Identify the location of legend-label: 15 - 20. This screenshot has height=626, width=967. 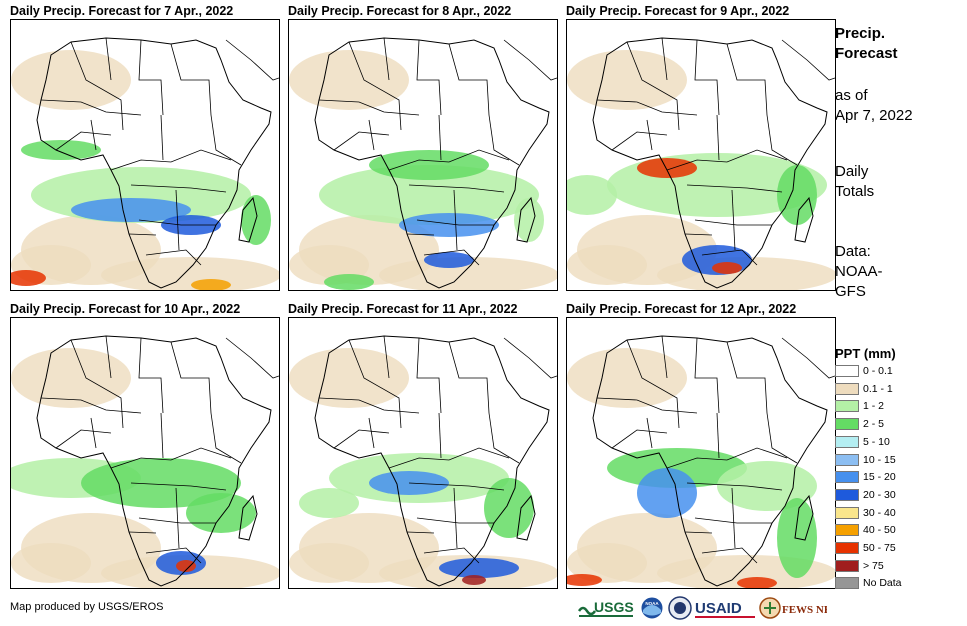
(879, 477).